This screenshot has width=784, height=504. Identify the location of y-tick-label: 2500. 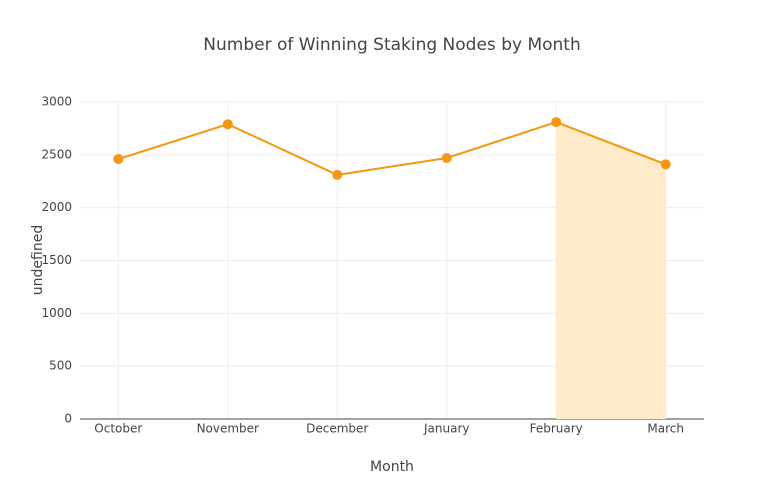
(56, 154).